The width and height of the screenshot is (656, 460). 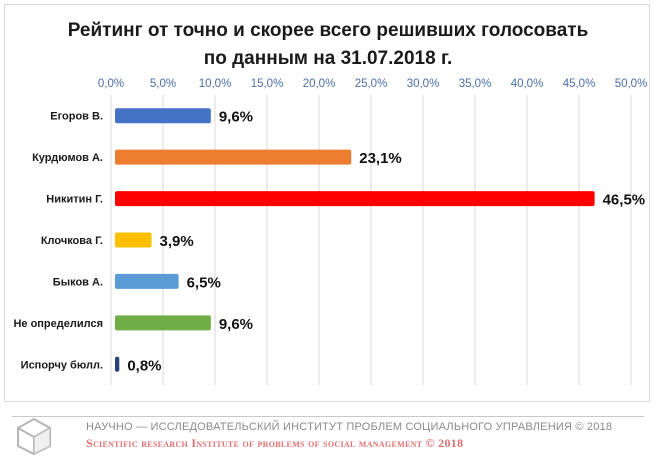 What do you see at coordinates (78, 282) in the screenshot?
I see `category-label: Быков А.` at bounding box center [78, 282].